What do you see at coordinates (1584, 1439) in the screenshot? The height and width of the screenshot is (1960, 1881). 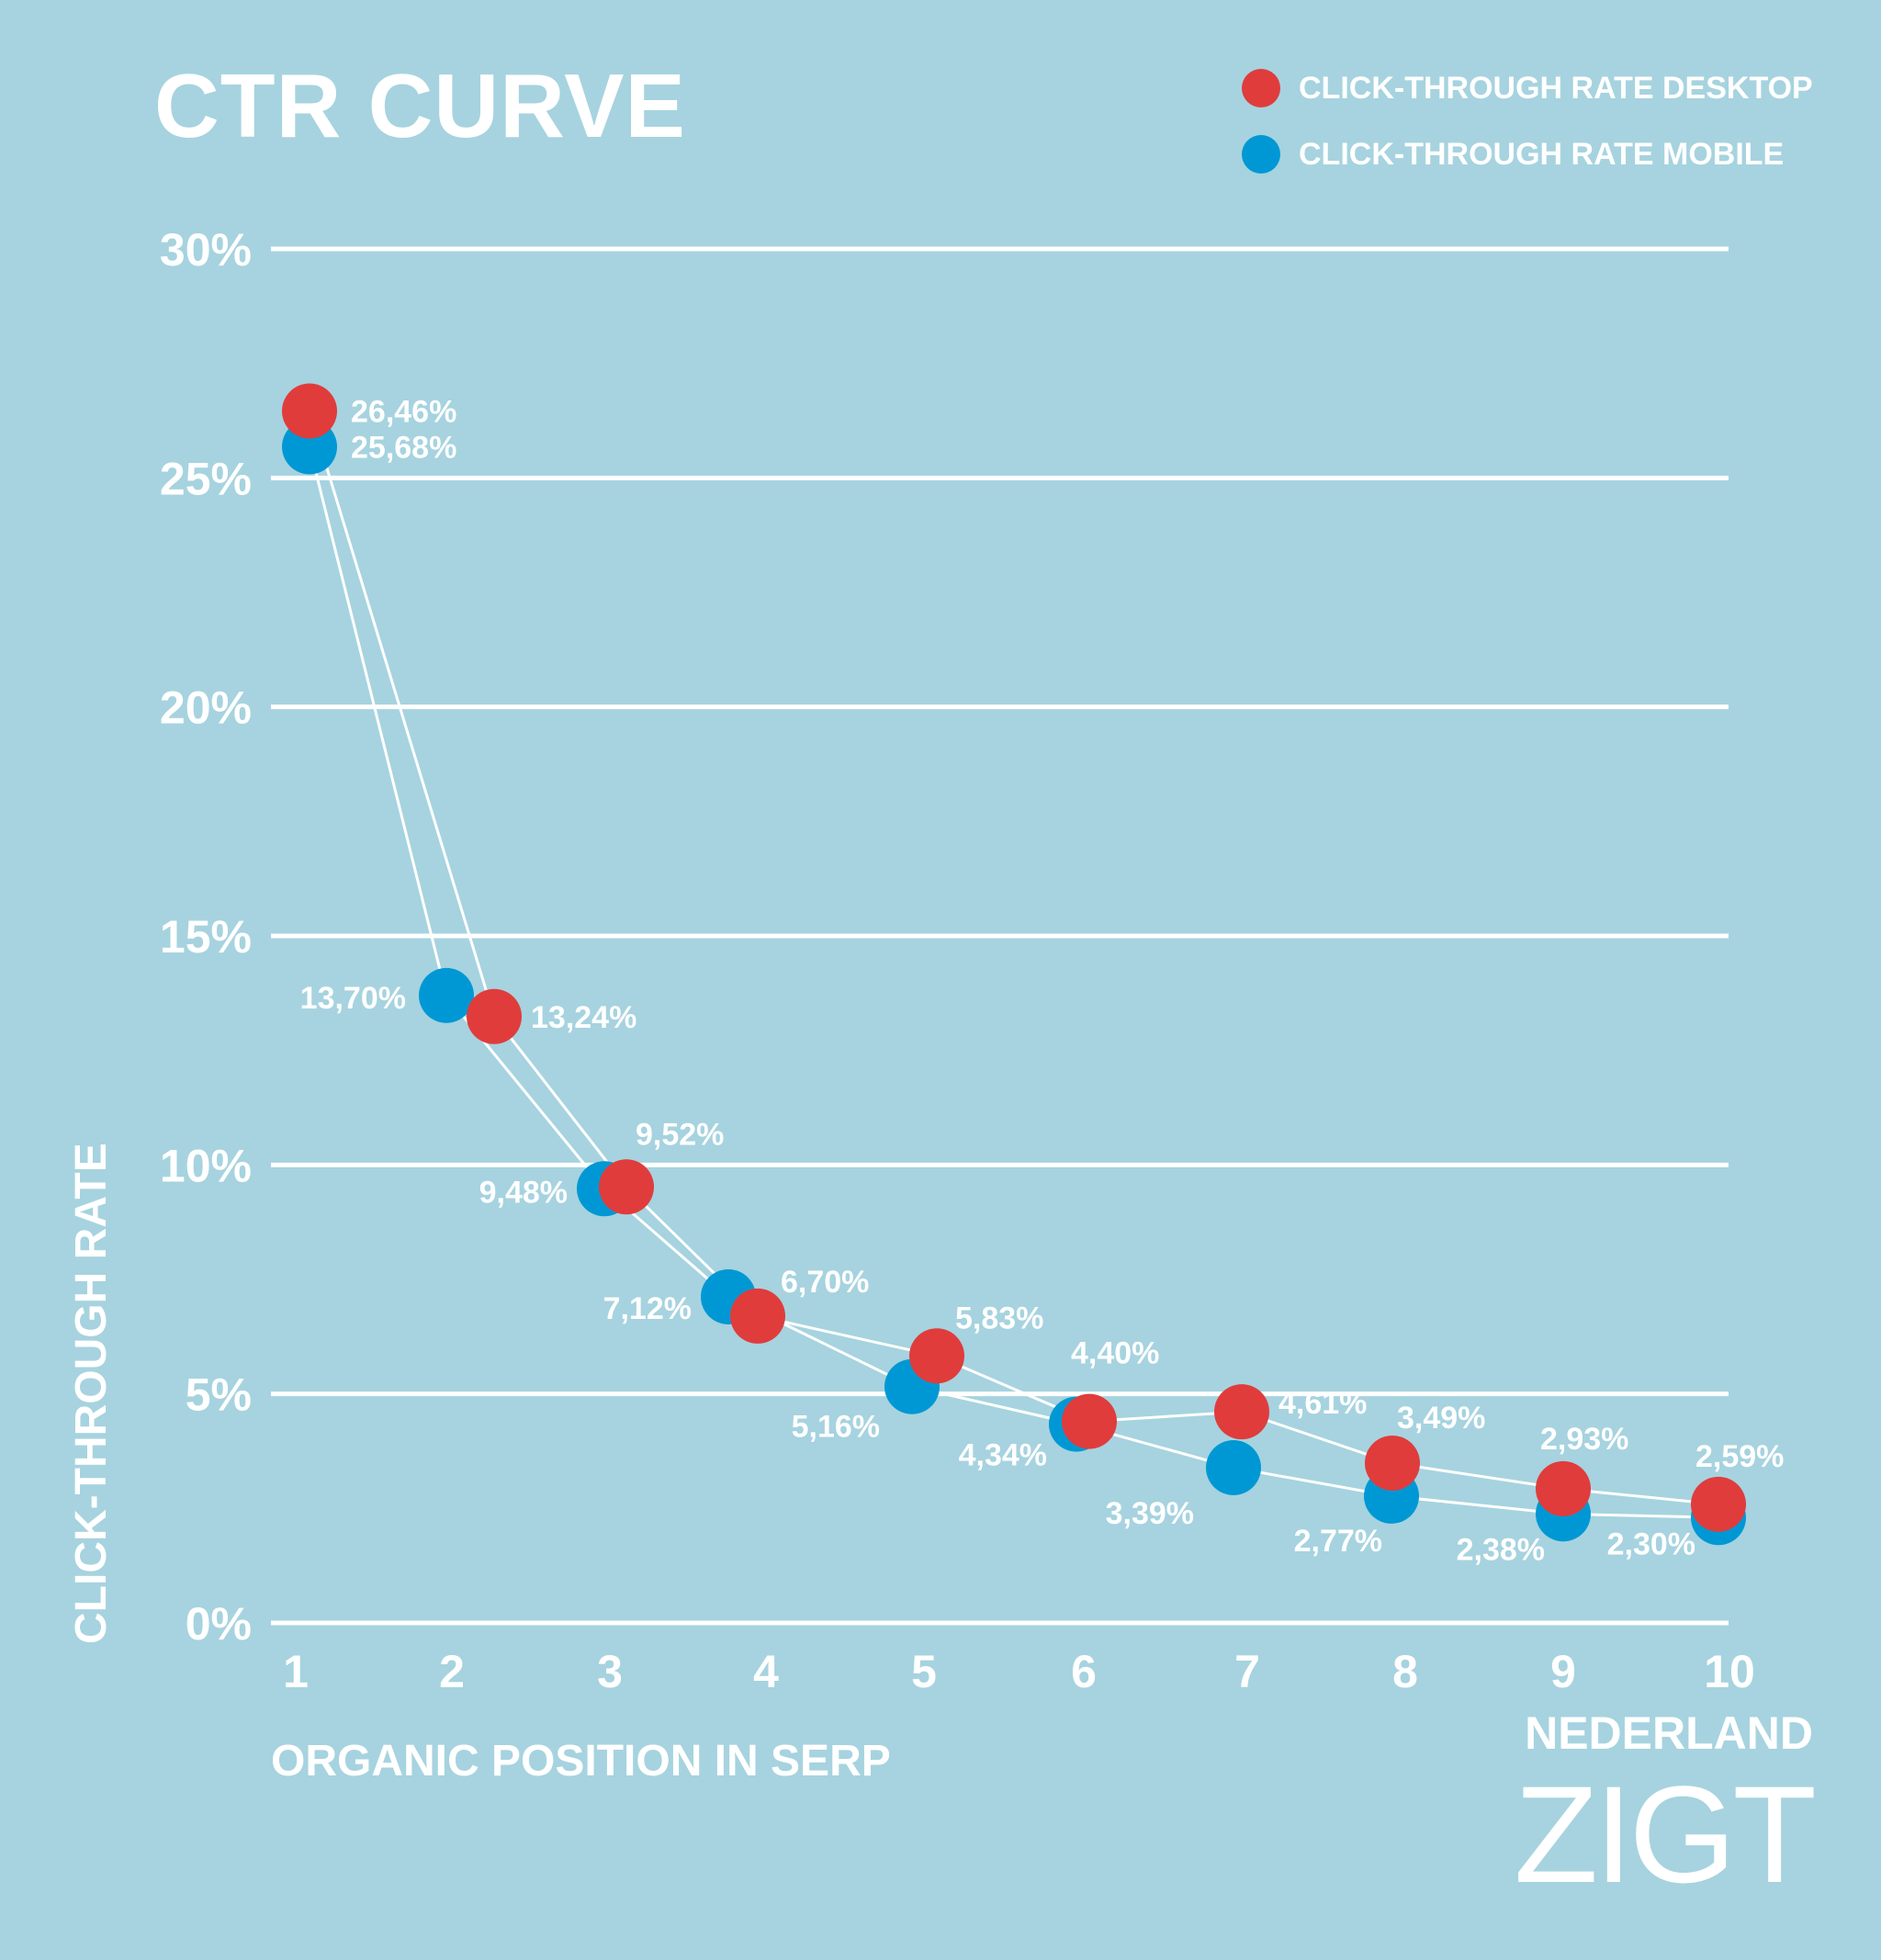 I see `desktop-data-label-9: 2,93%` at bounding box center [1584, 1439].